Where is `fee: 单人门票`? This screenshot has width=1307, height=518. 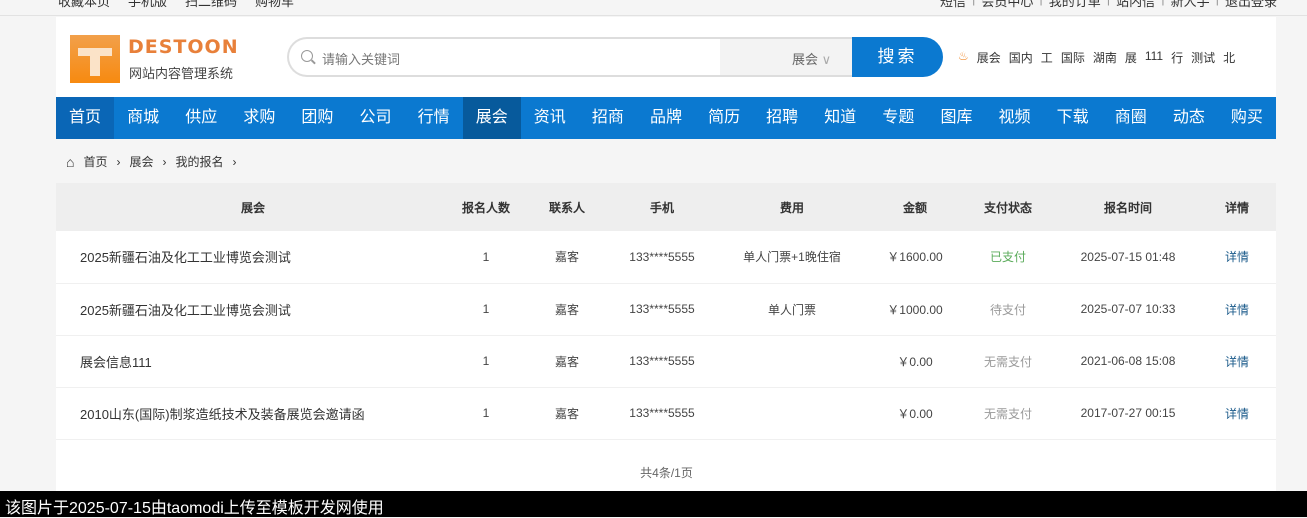 fee: 单人门票 is located at coordinates (792, 309).